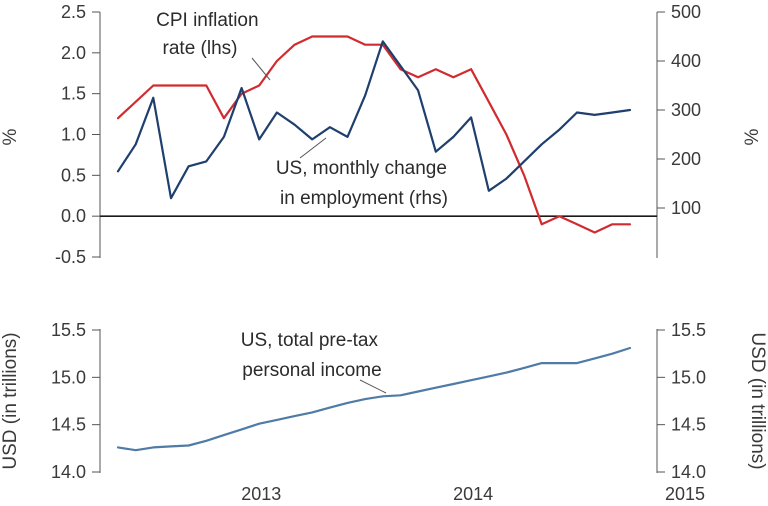 This screenshot has width=768, height=506. What do you see at coordinates (200, 48) in the screenshot?
I see `cpi-annotation-line-2: rate (lhs)` at bounding box center [200, 48].